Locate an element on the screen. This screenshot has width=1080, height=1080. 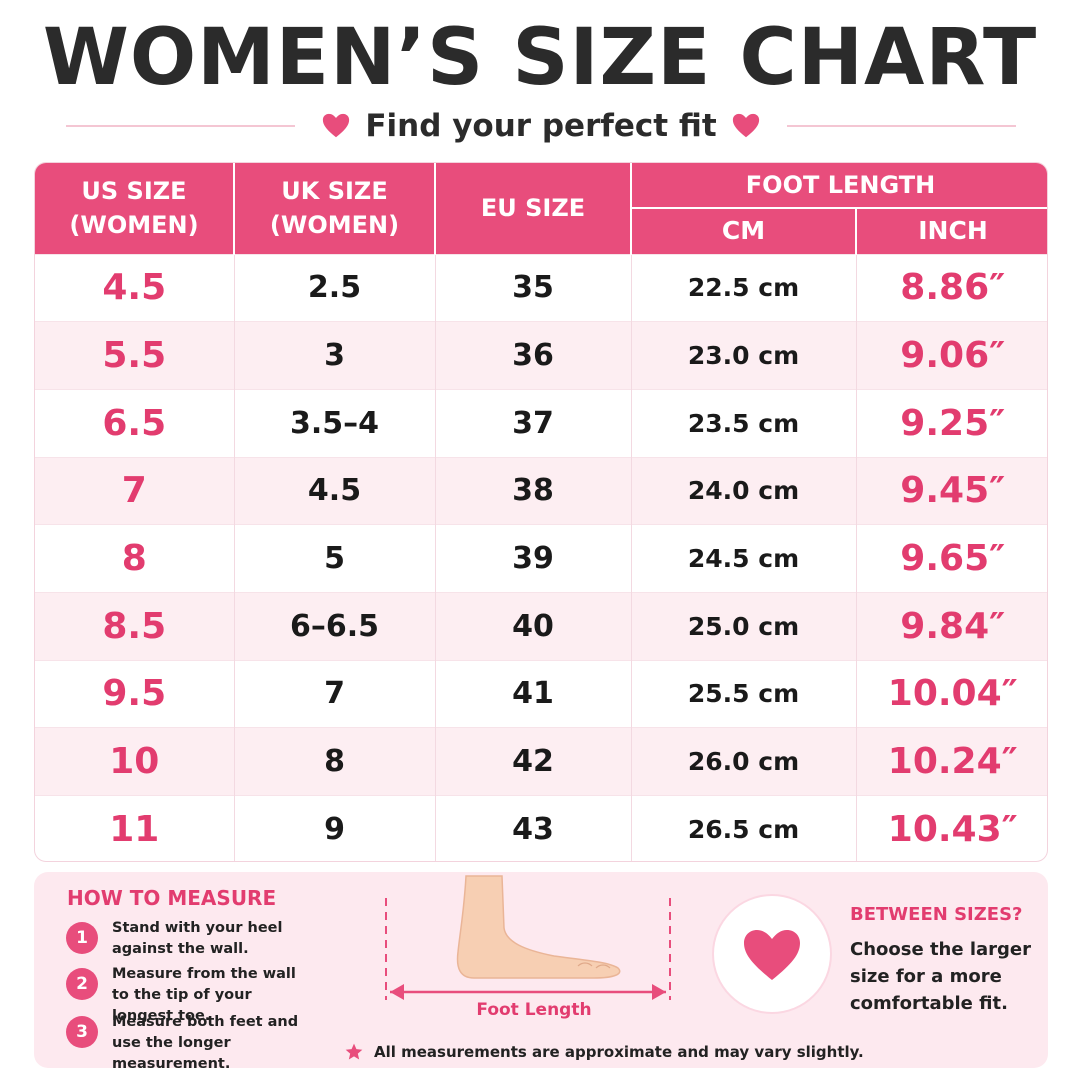
subtitle-text: Find your perfect fit is located at coordinates (541, 126).